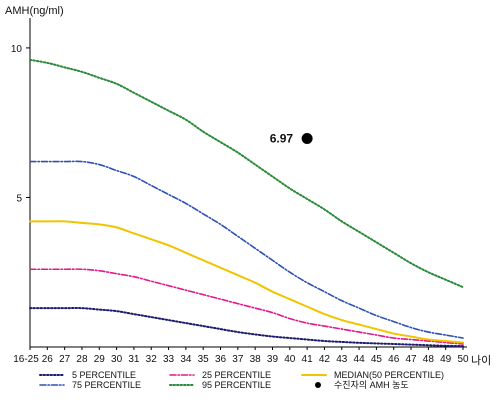 The width and height of the screenshot is (500, 400). Describe the element at coordinates (17, 49) in the screenshot. I see `y-tick-label: 10` at that location.